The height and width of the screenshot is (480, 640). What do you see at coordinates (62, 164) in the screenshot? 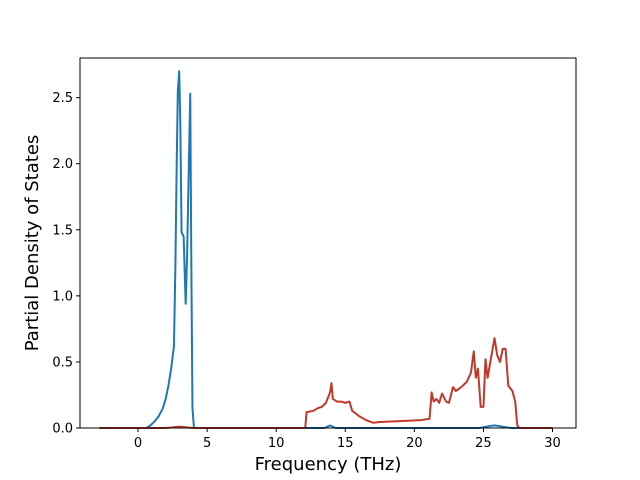
I see `y-tick-label: 2.0` at bounding box center [62, 164].